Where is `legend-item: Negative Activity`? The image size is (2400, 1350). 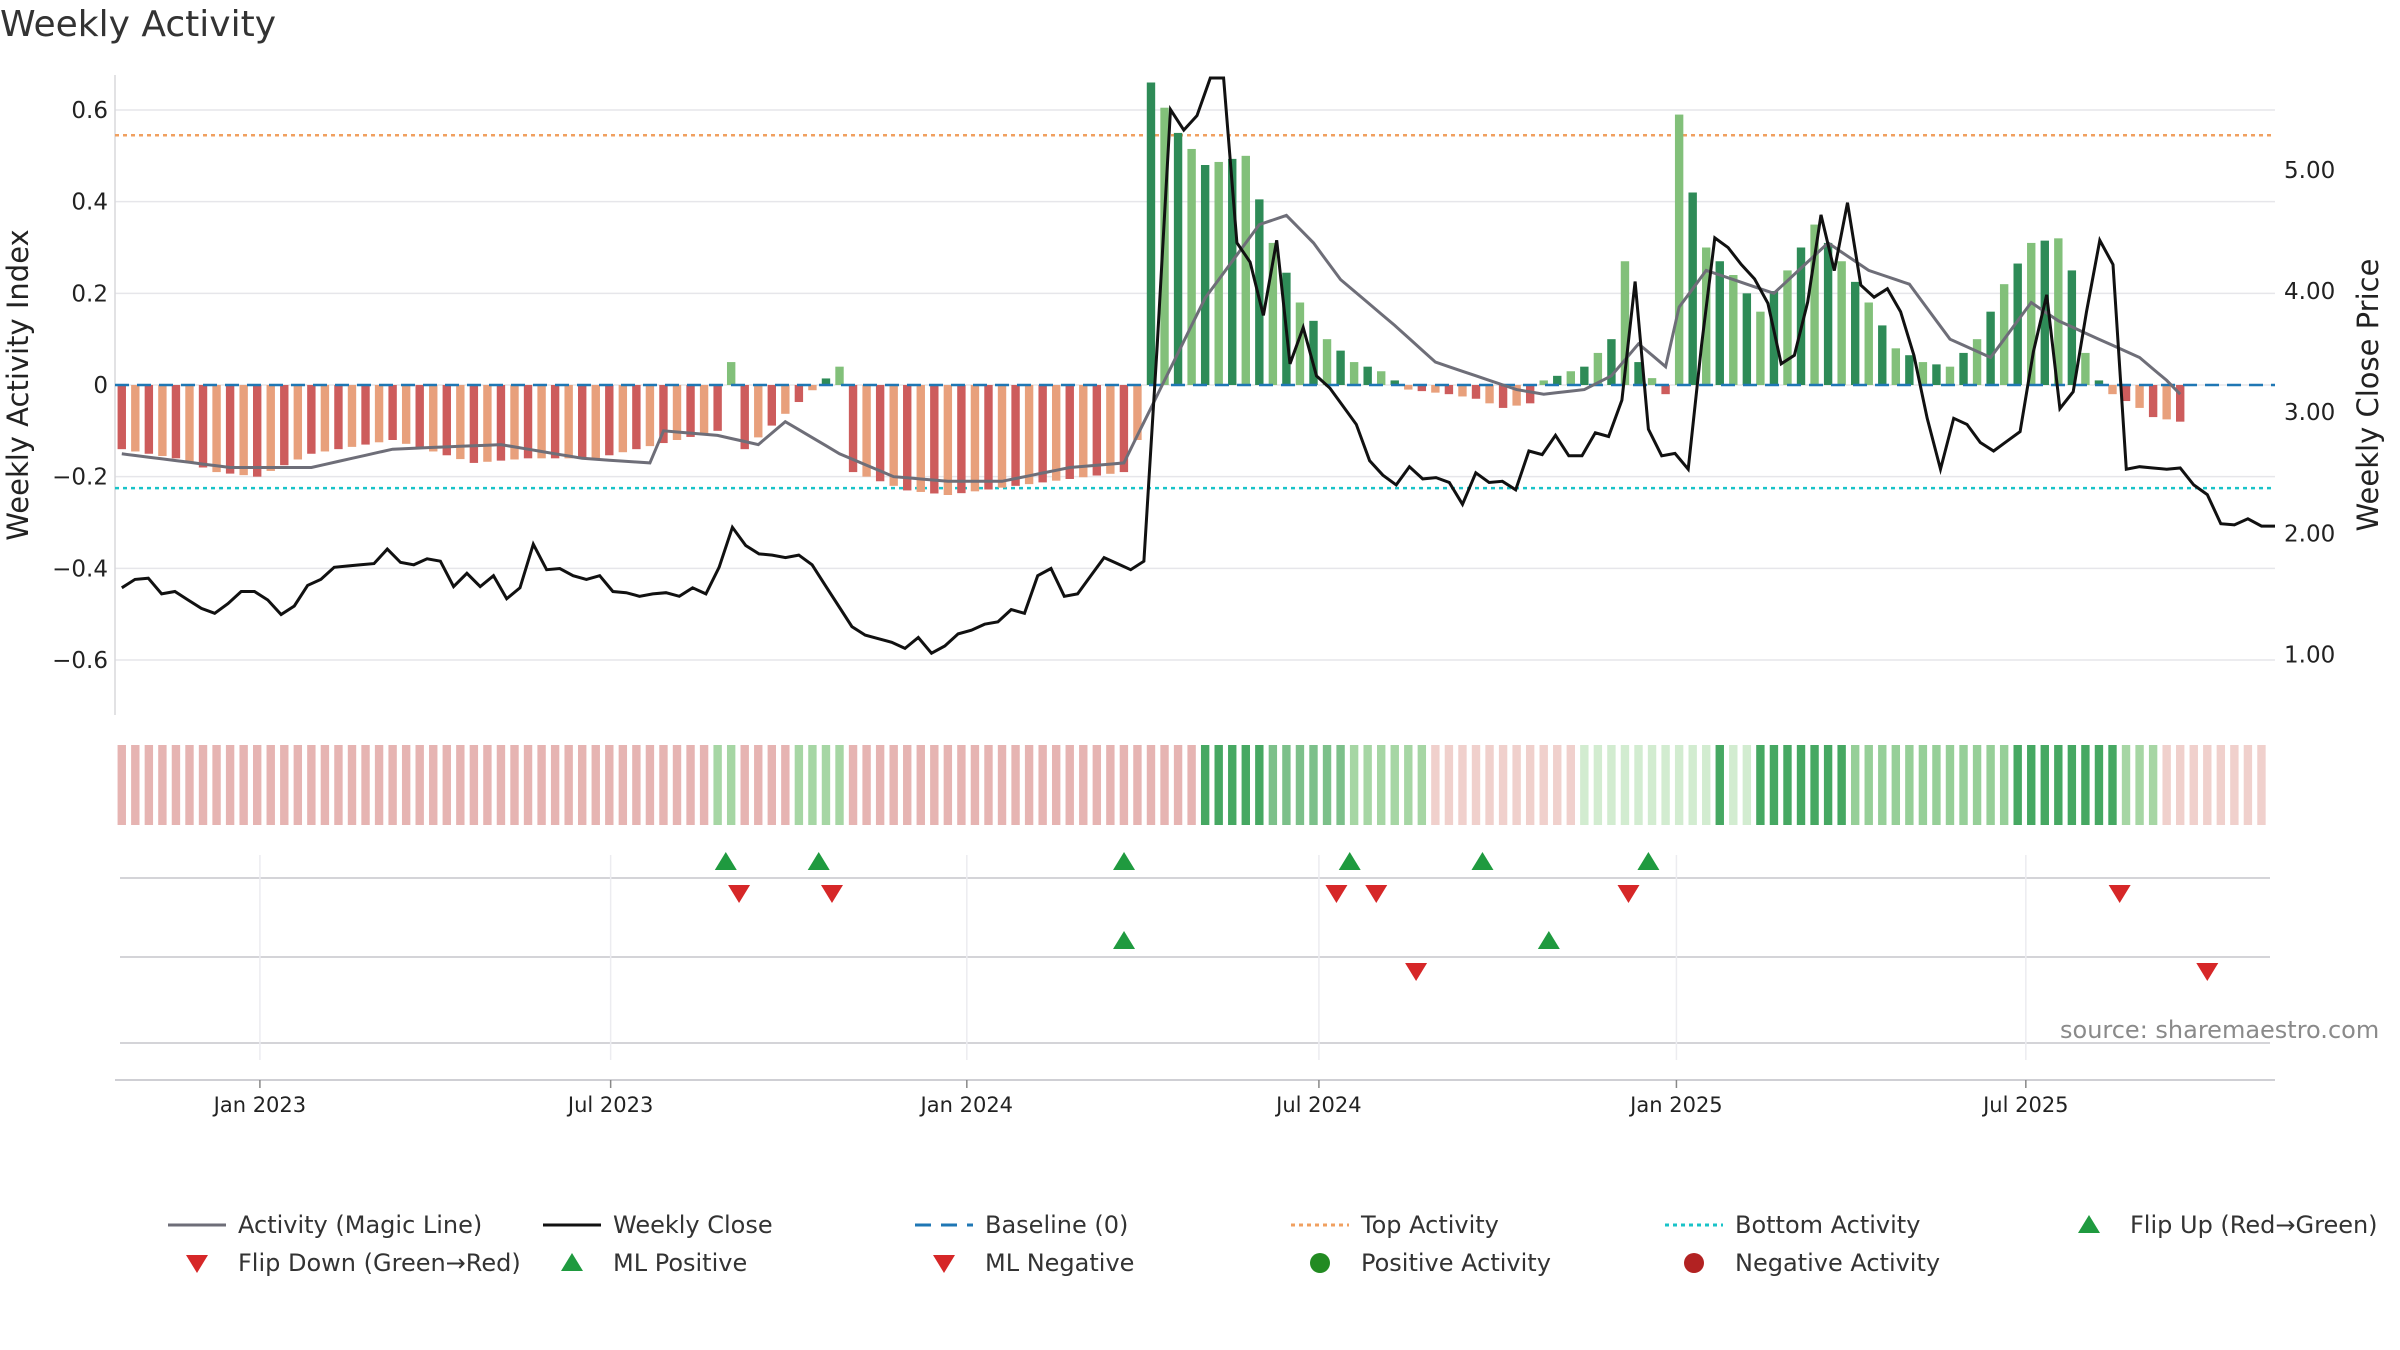
legend-item: Negative Activity is located at coordinates (1812, 1263).